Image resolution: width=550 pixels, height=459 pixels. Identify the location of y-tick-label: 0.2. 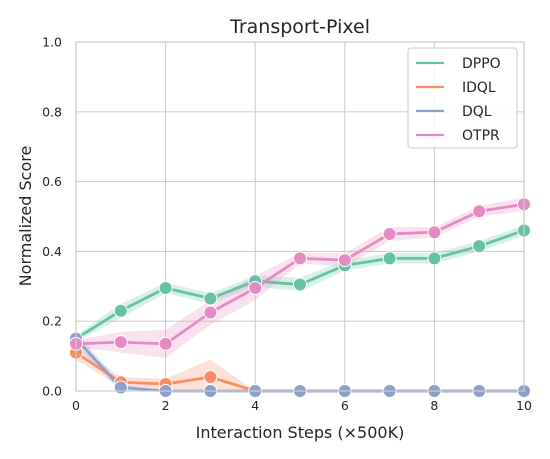
(52, 321).